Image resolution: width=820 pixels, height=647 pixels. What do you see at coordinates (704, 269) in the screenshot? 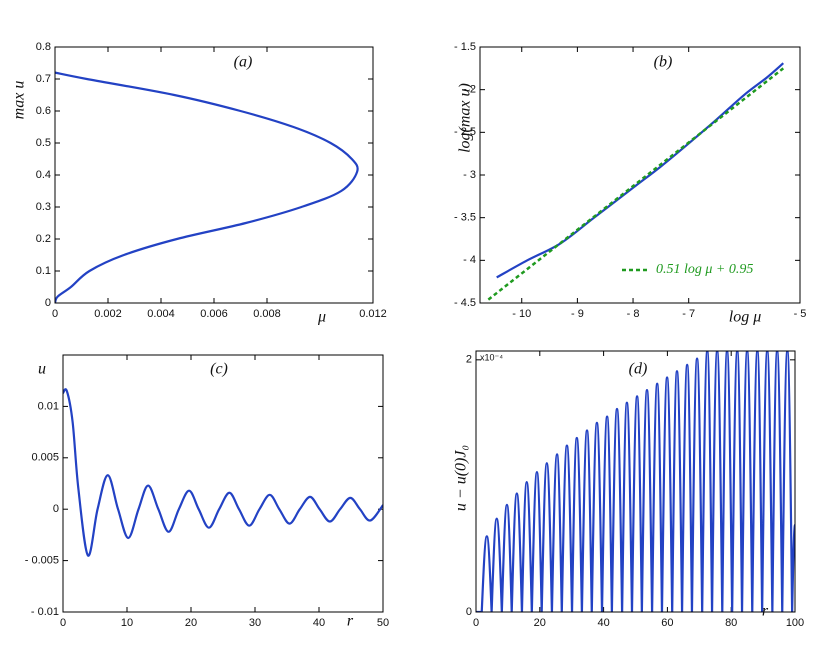
I see `legend-label: 0.51 log μ + 0.95` at bounding box center [704, 269].